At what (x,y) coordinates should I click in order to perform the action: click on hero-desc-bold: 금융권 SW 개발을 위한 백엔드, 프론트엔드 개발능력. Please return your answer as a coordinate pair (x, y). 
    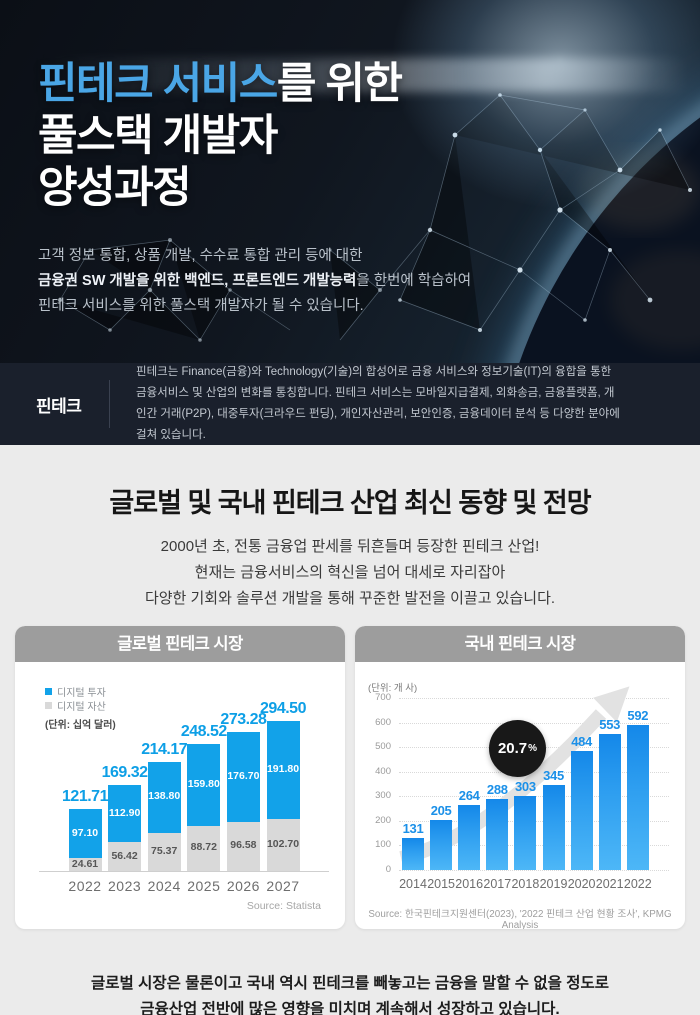
    Looking at the image, I should click on (197, 281).